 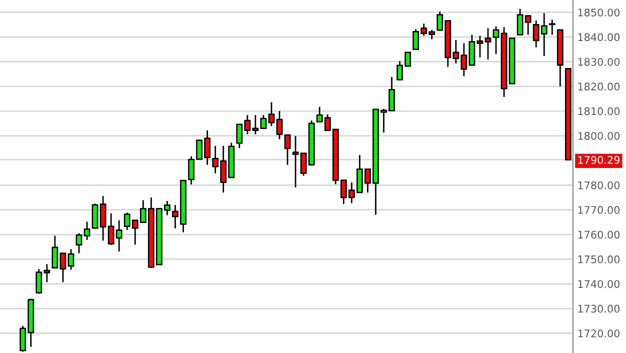 I want to click on y-tick-label: 1790.29, so click(x=599, y=160).